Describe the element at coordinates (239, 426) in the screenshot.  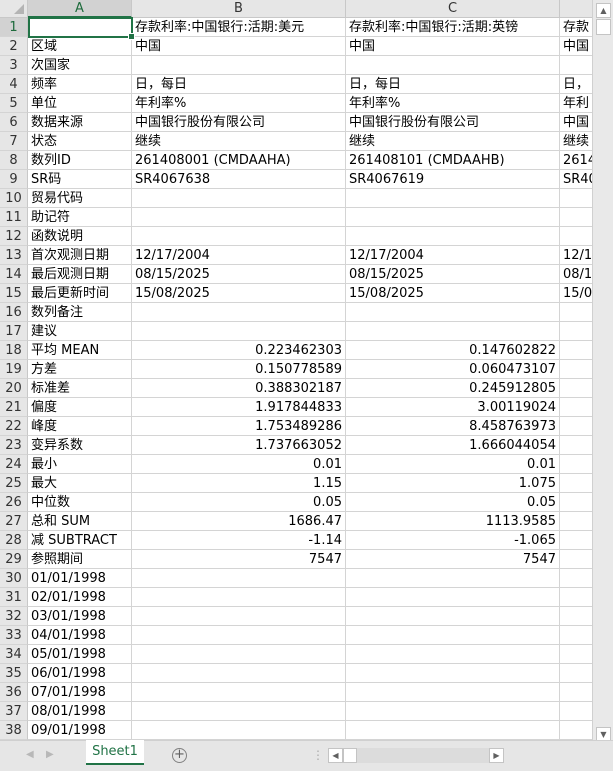
I see `cell: 1.753489286` at that location.